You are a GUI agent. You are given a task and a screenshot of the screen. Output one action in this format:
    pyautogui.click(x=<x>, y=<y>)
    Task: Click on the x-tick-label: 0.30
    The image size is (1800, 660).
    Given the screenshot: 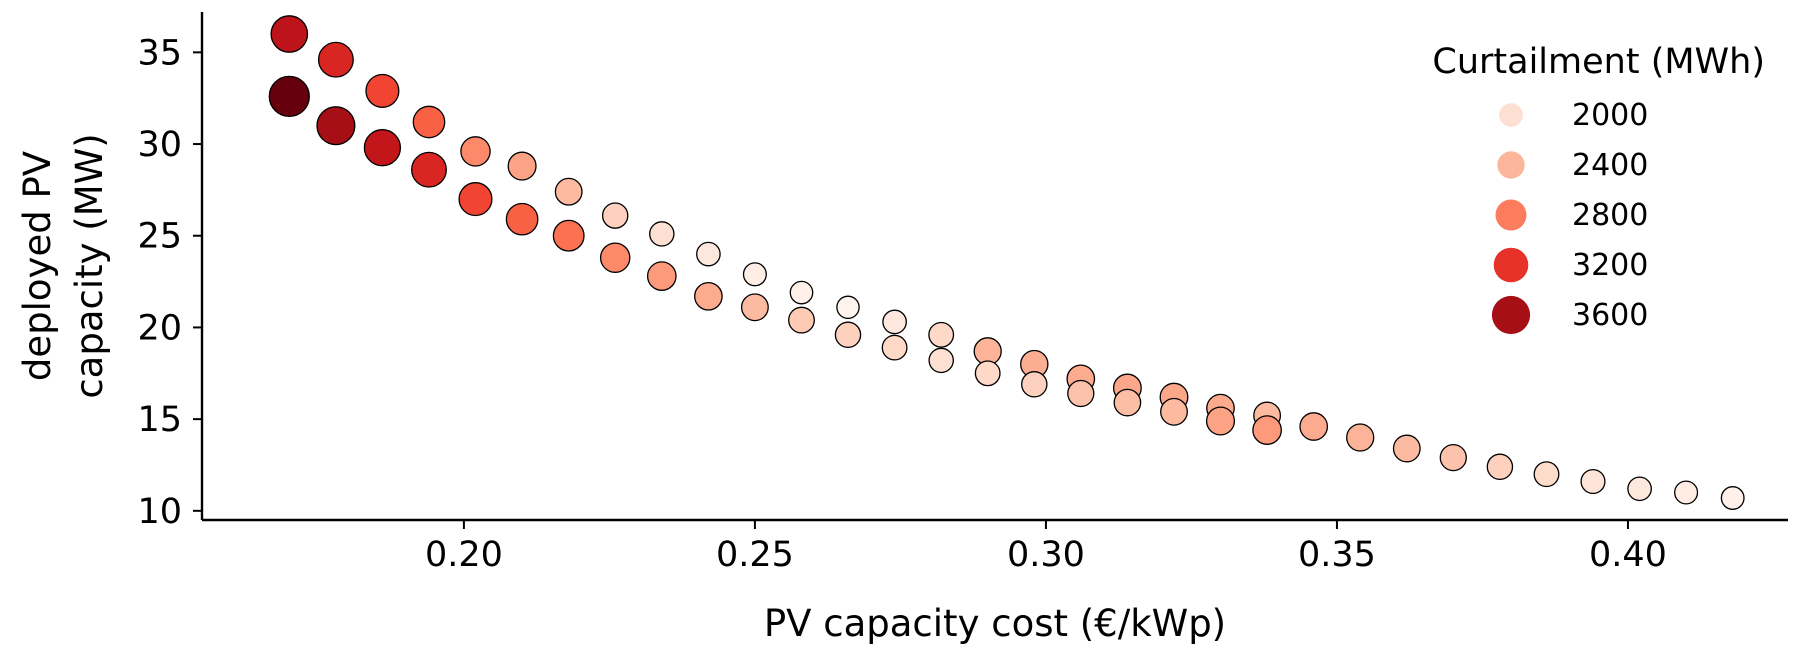 What is the action you would take?
    pyautogui.click(x=1046, y=555)
    